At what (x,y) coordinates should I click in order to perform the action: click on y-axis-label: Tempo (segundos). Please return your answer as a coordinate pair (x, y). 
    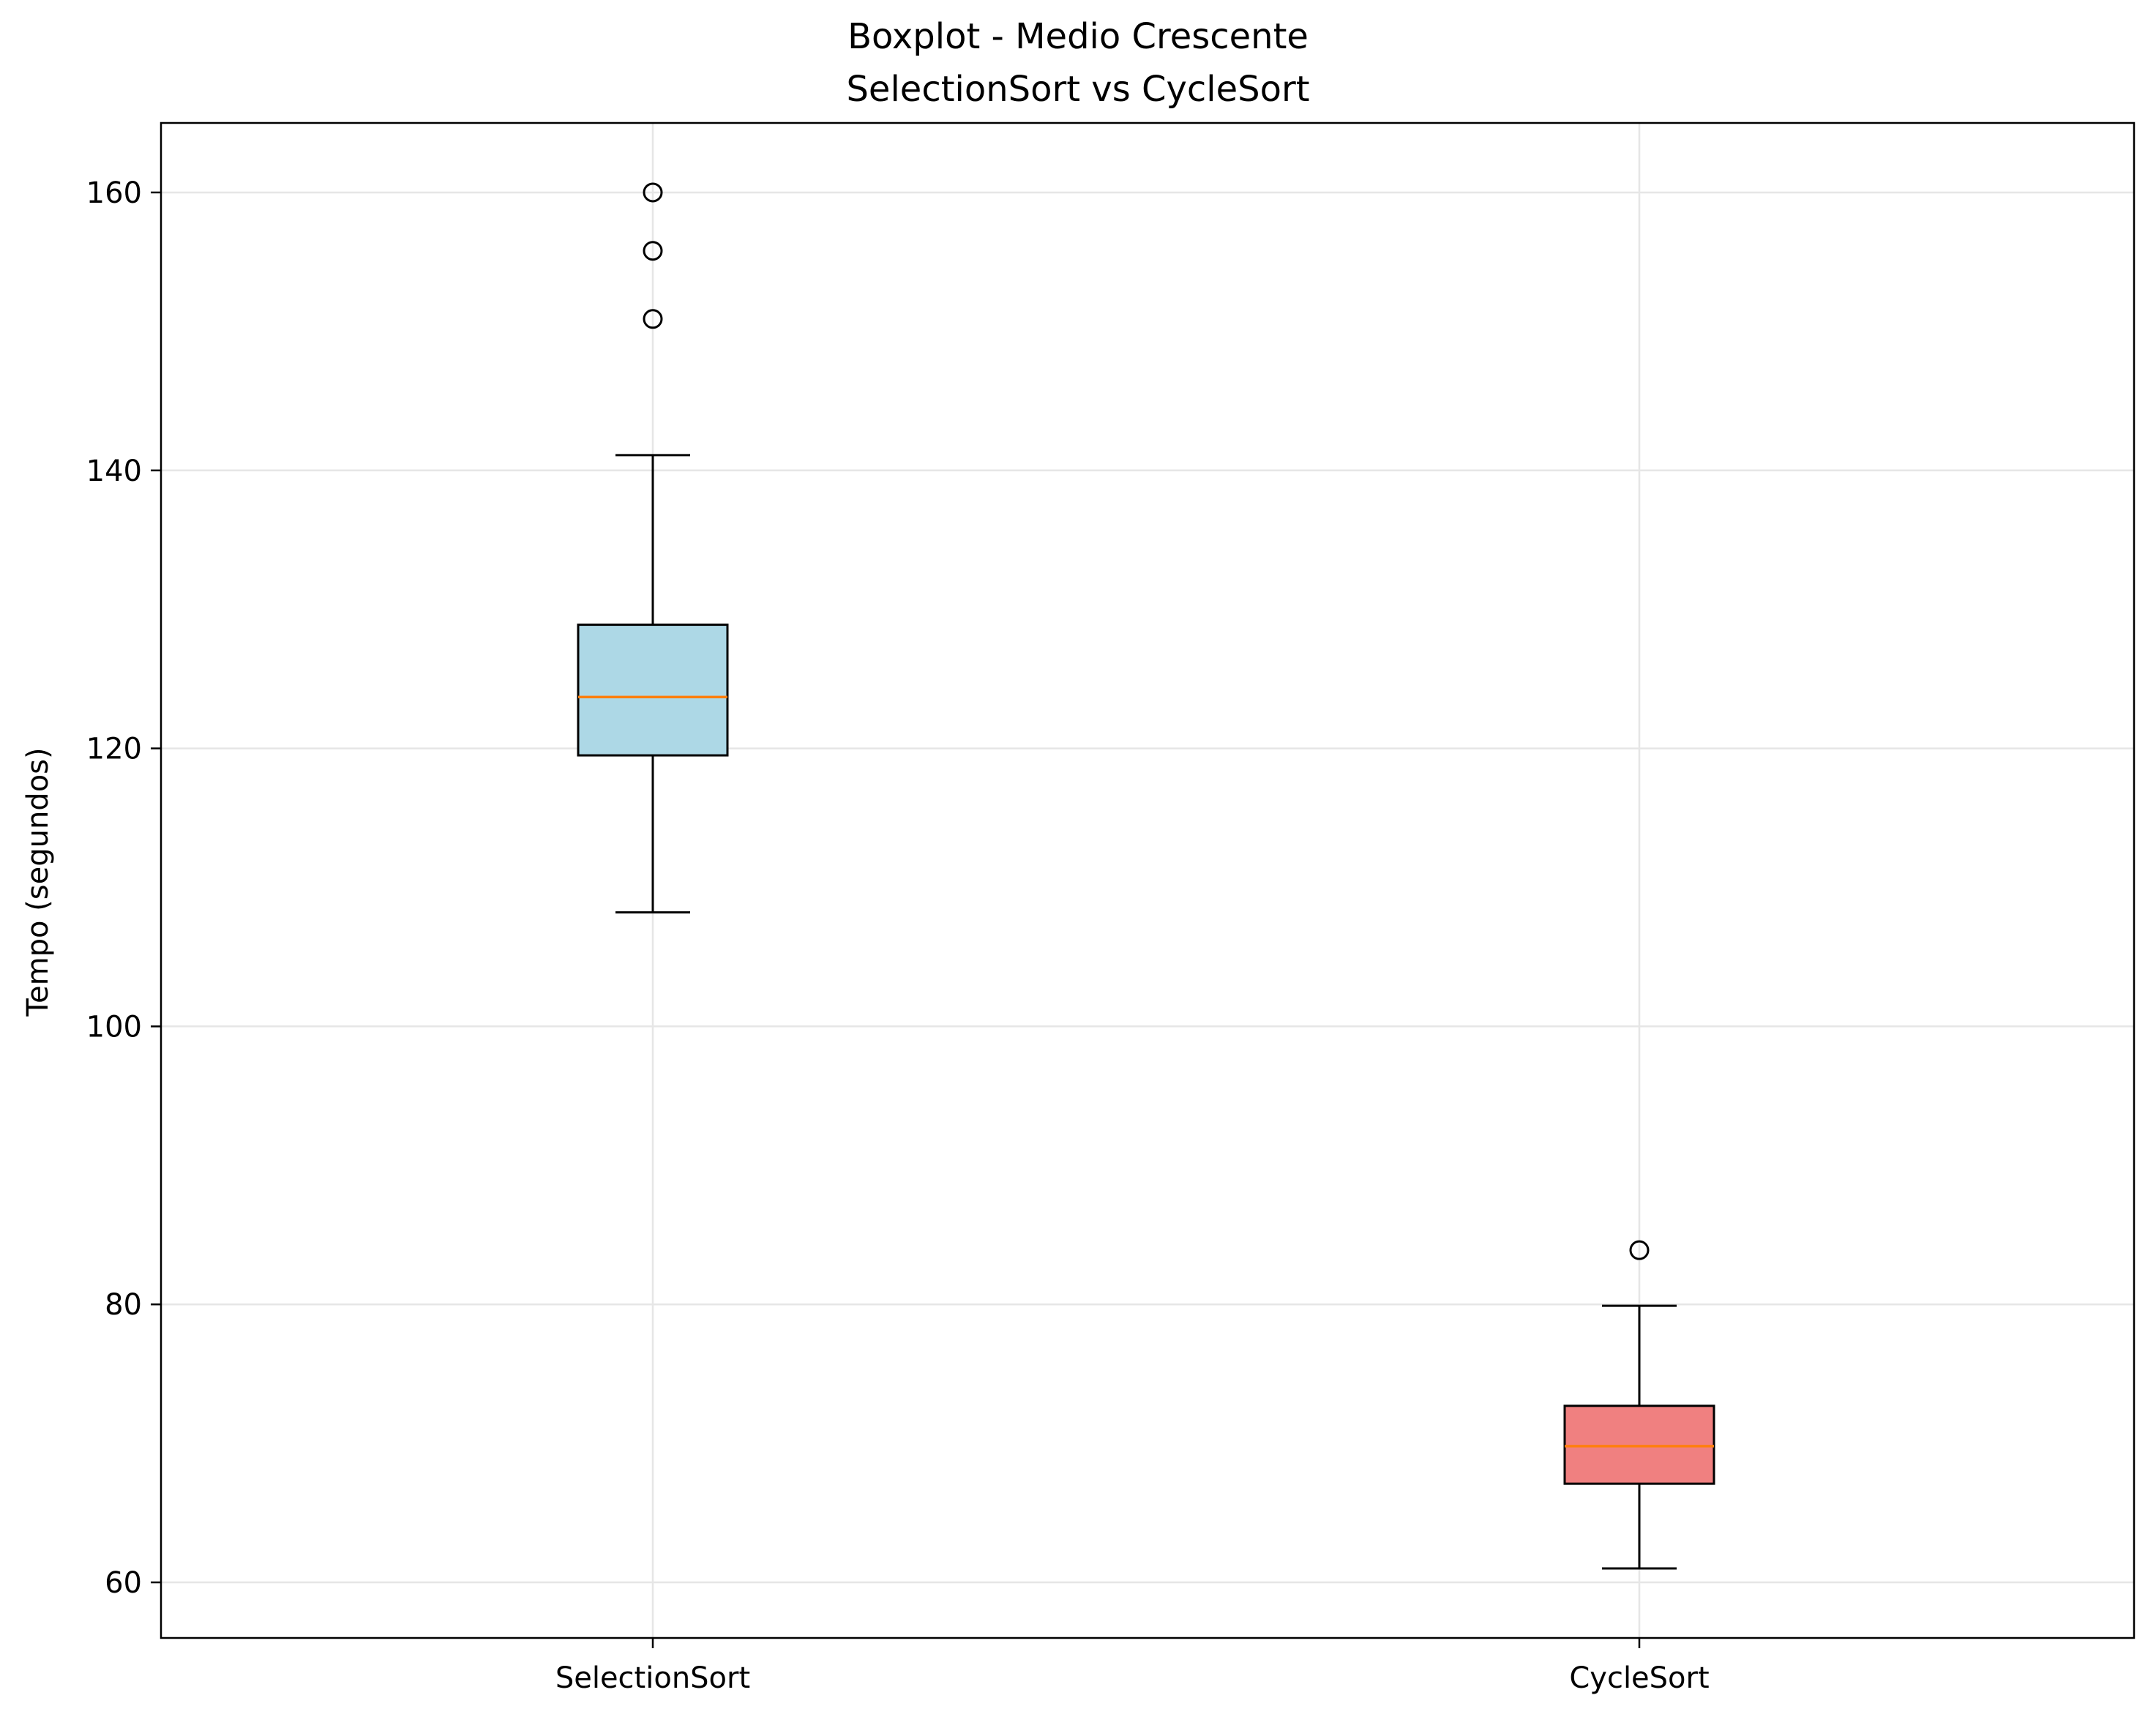
    Looking at the image, I should click on (38, 882).